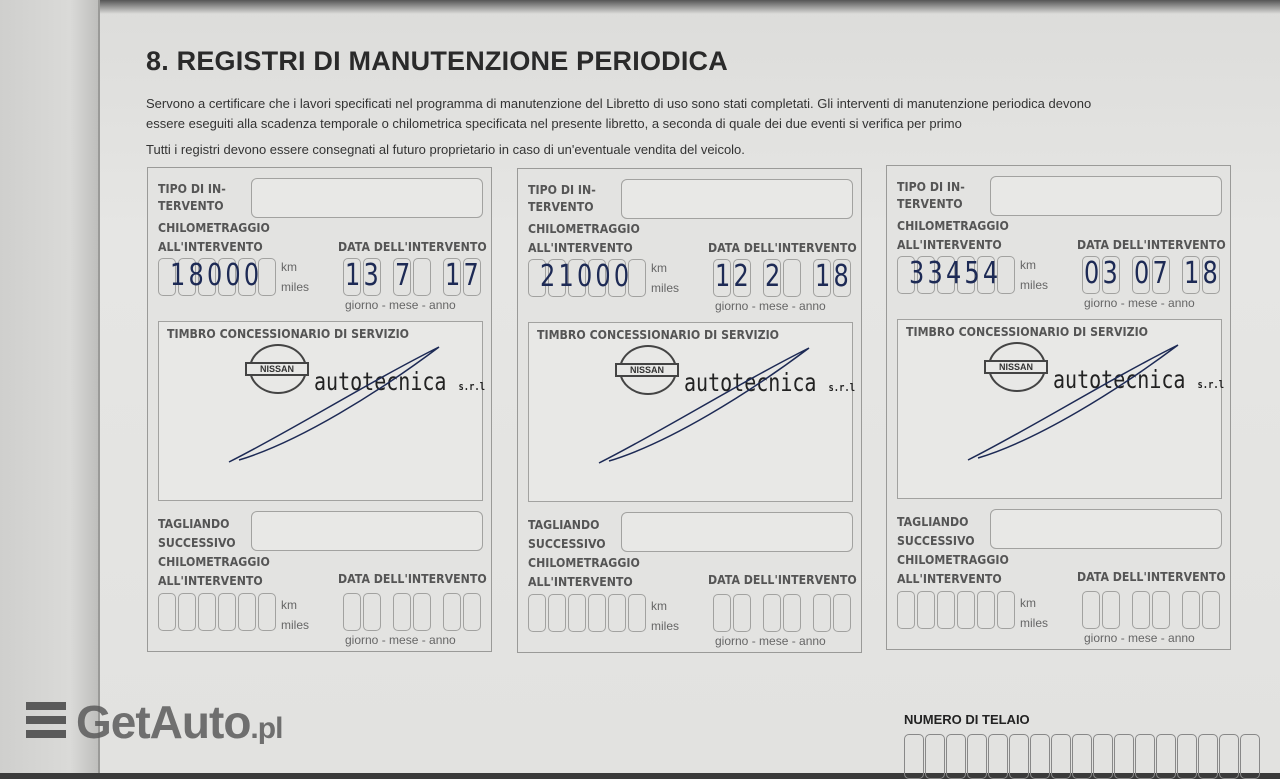 The width and height of the screenshot is (1280, 779). I want to click on km-label: CHILOMETRAGGIO, so click(214, 561).